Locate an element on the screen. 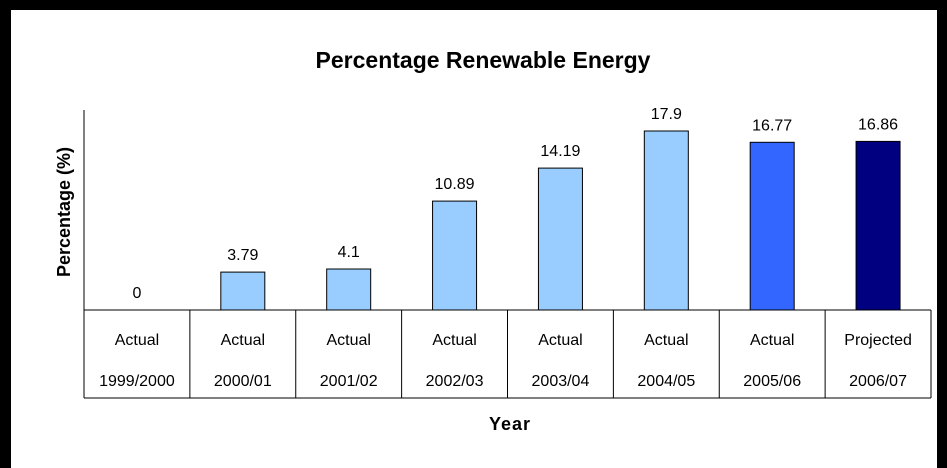  chart-title: Percentage Renewable Energy is located at coordinates (483, 60).